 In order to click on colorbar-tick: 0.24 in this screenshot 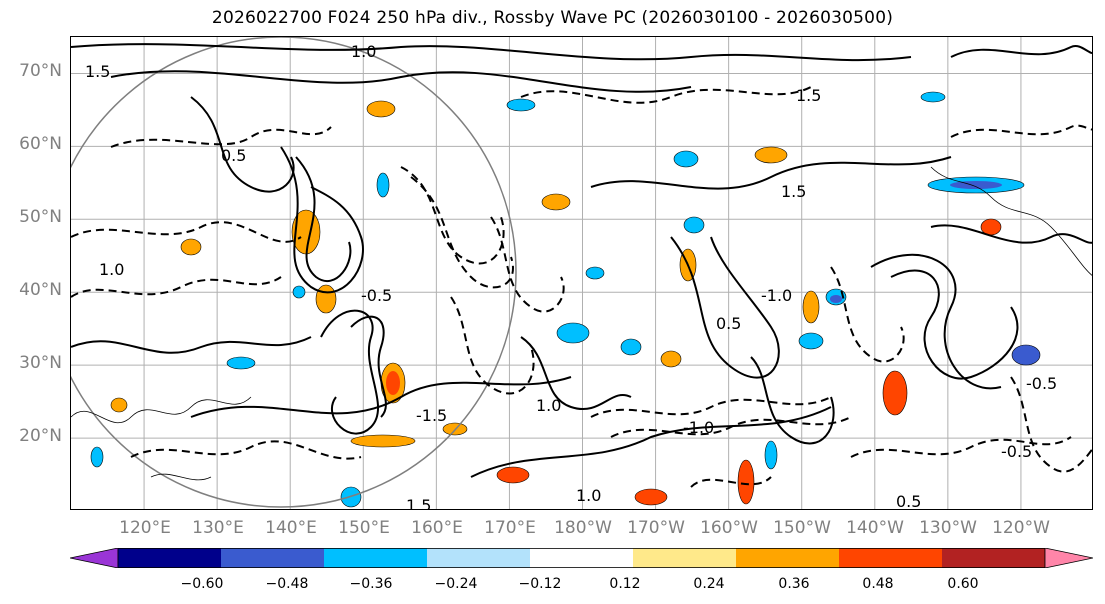, I will do `click(709, 584)`.